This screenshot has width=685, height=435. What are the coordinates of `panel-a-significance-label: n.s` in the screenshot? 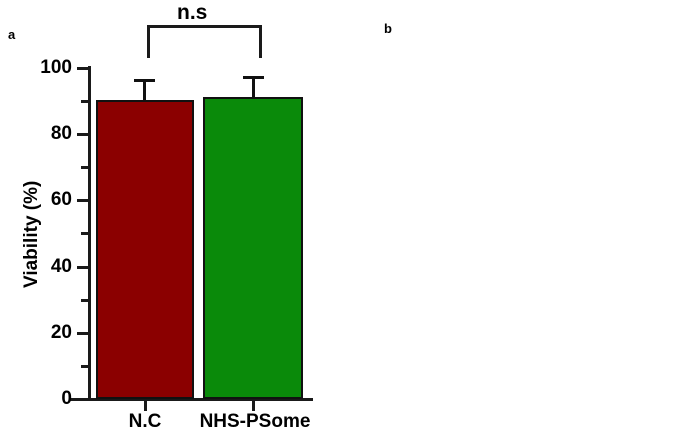 It's located at (192, 12).